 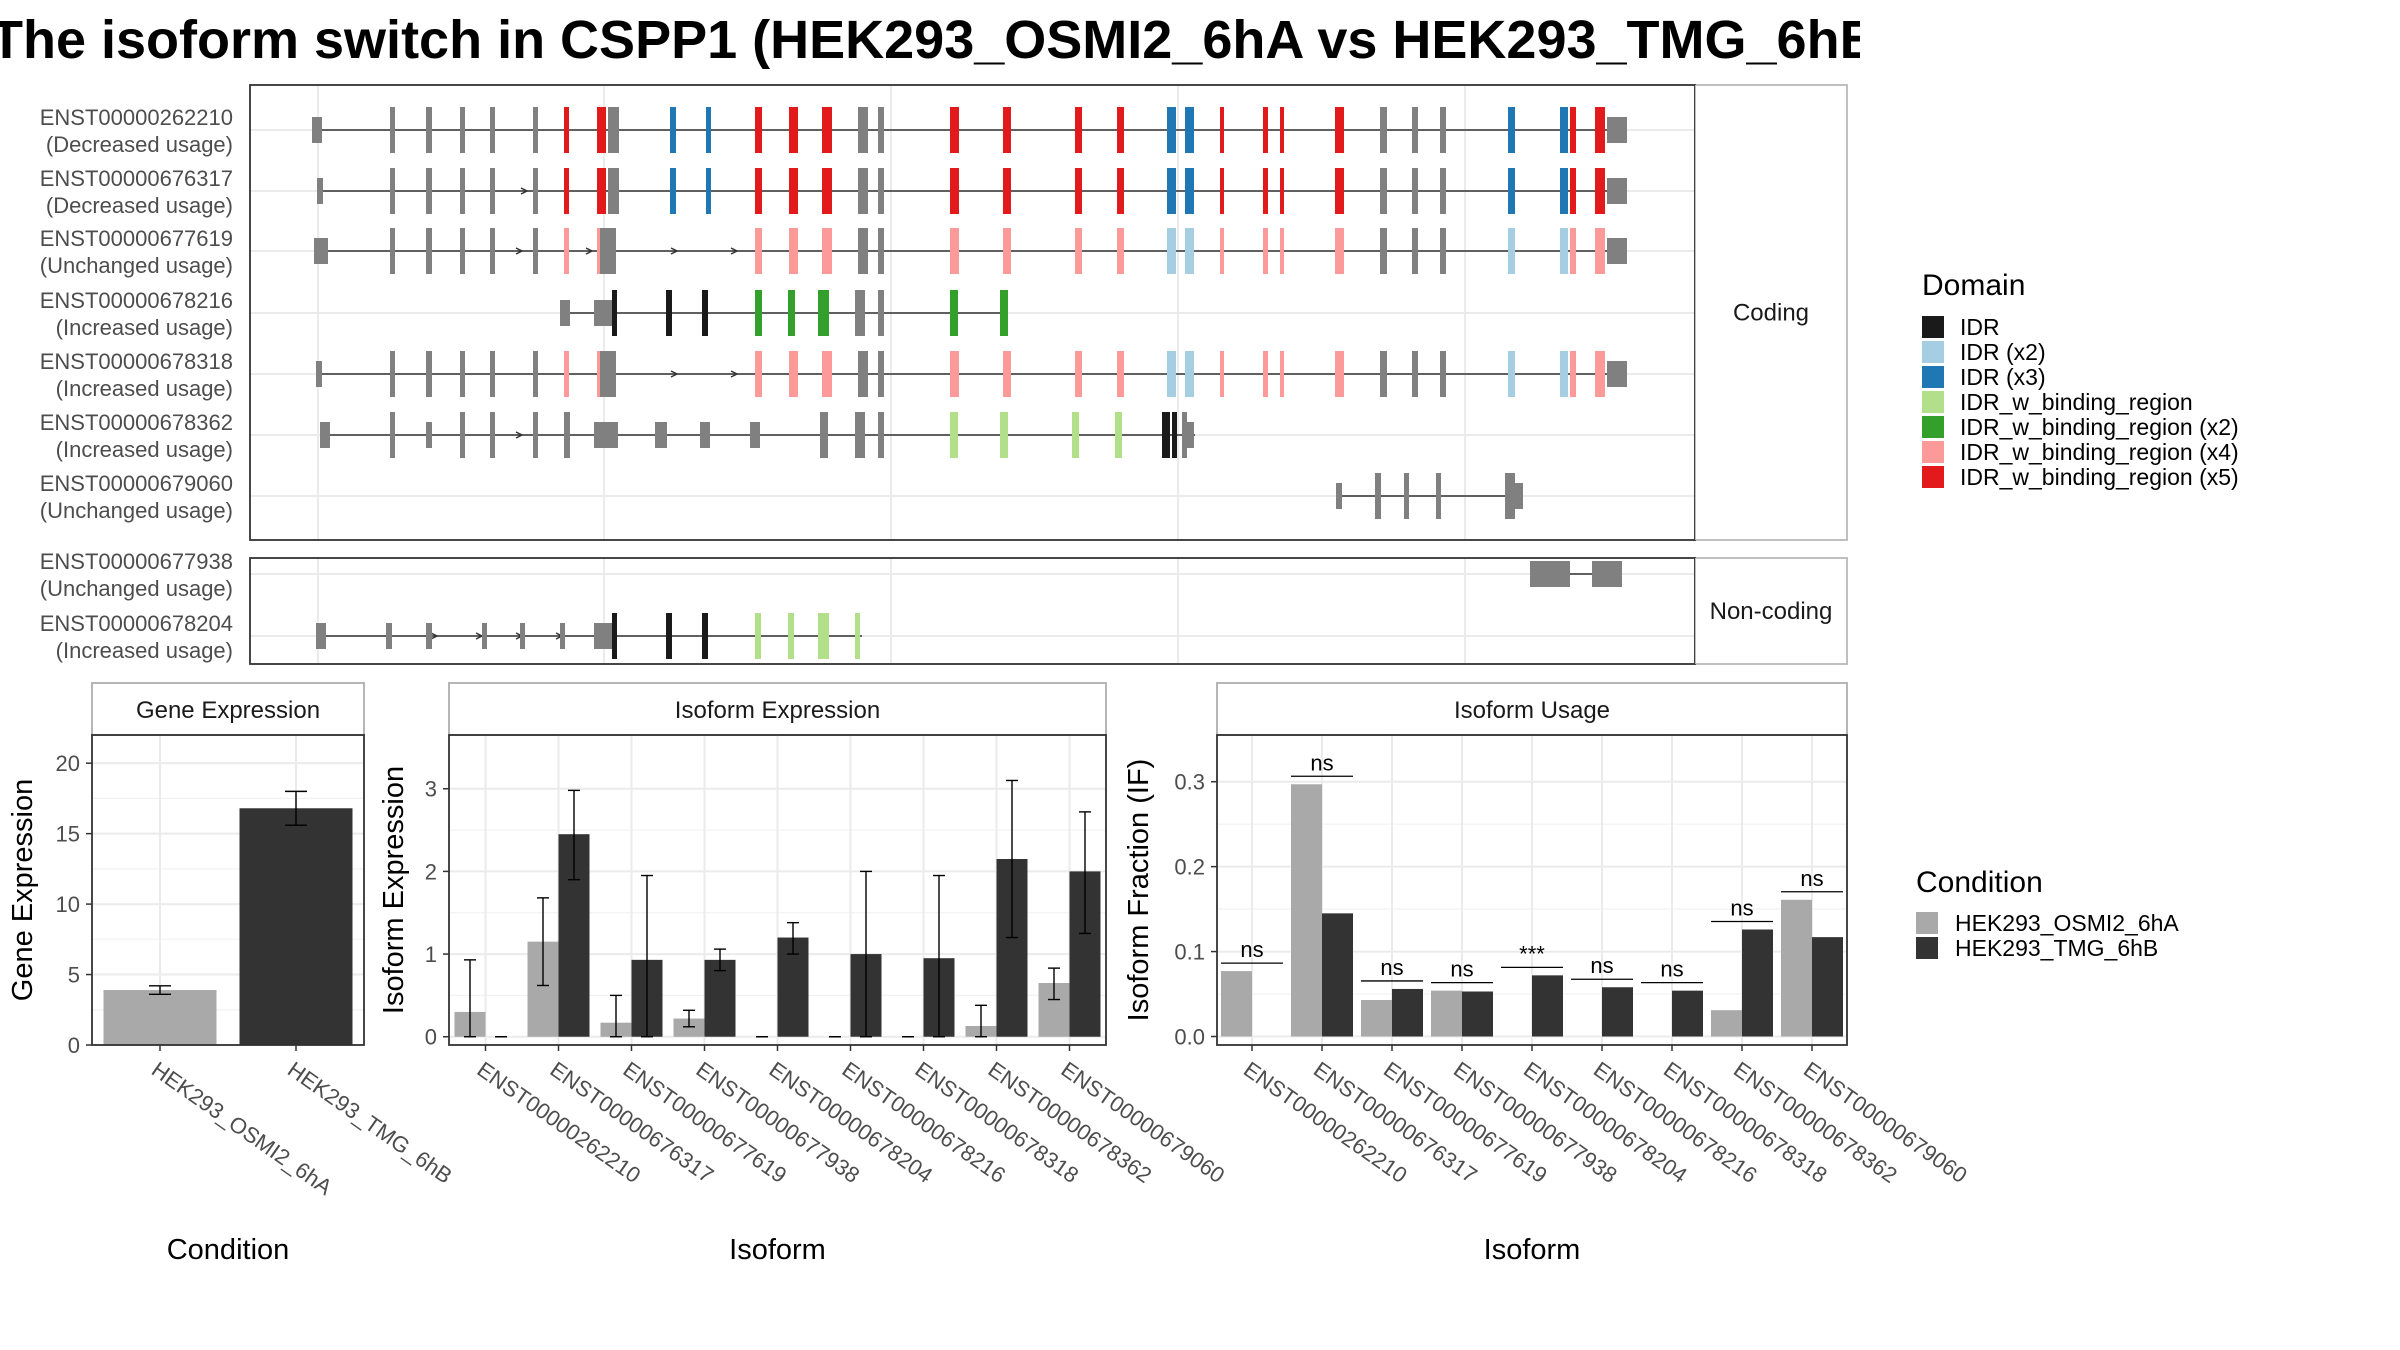 What do you see at coordinates (1189, 952) in the screenshot?
I see `y-tick-label: 0.1` at bounding box center [1189, 952].